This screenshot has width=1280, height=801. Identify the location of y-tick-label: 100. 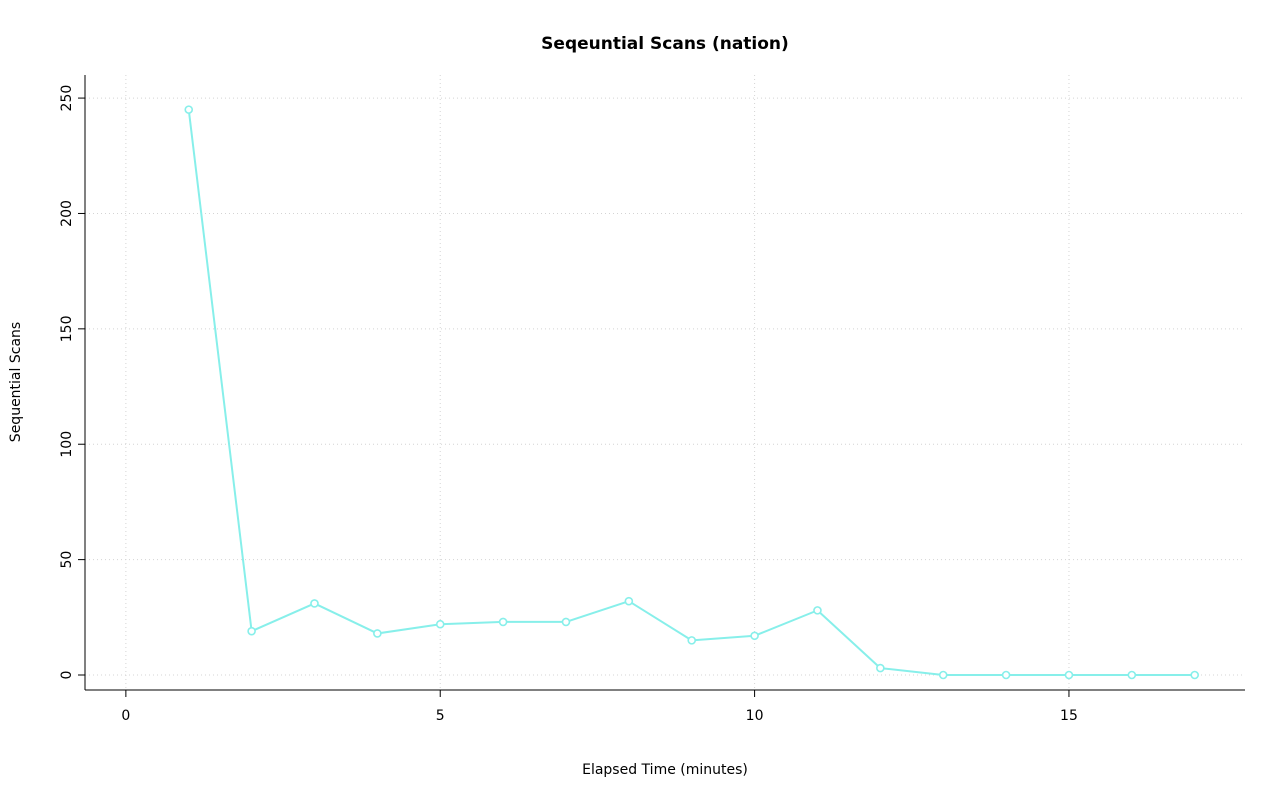
(67, 444).